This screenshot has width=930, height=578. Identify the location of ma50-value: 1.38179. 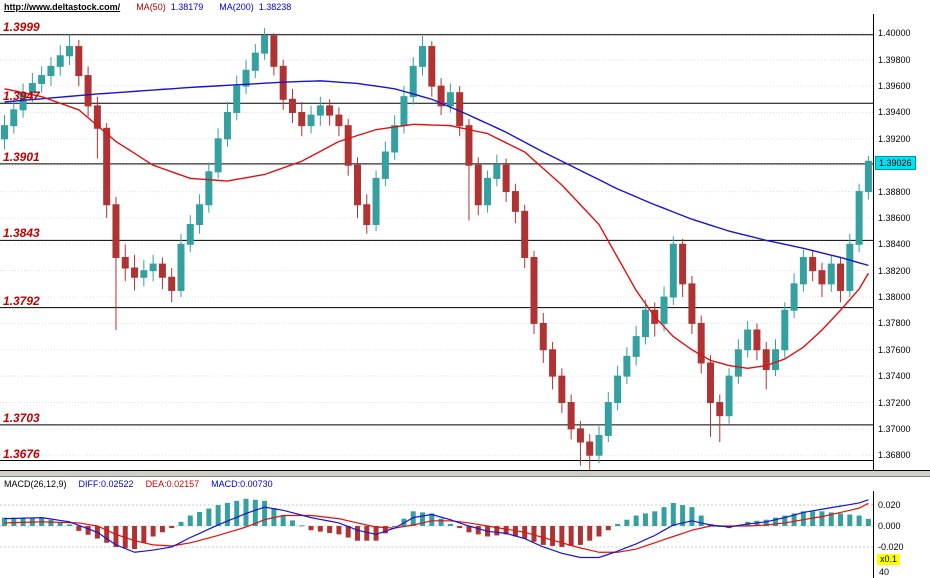
(187, 7).